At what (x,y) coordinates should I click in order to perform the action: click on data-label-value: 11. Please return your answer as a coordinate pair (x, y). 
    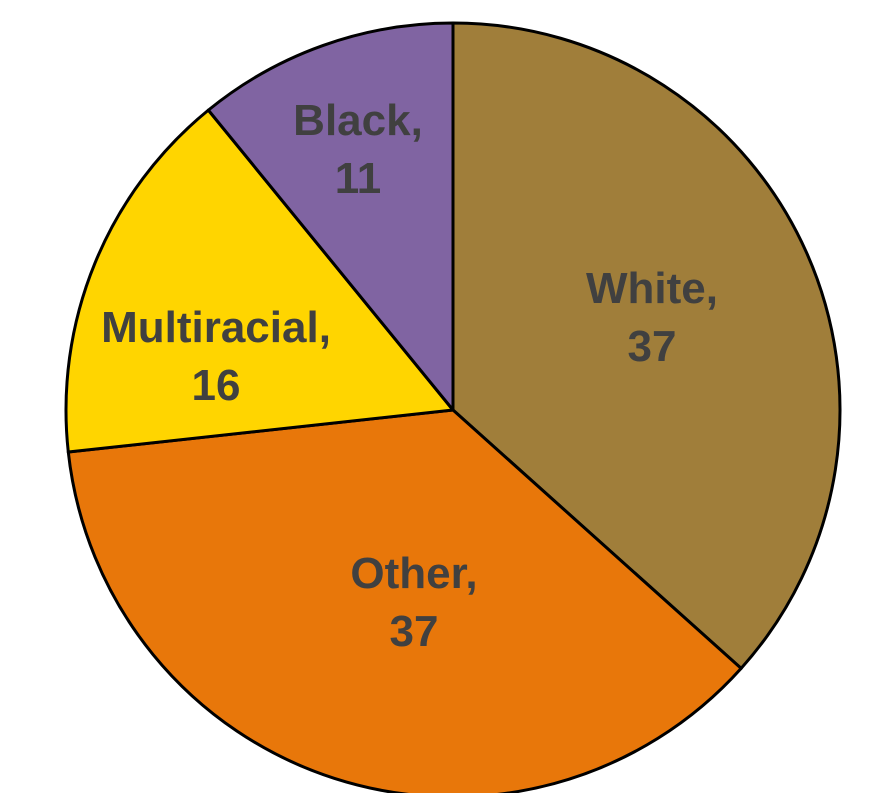
    Looking at the image, I should click on (358, 178).